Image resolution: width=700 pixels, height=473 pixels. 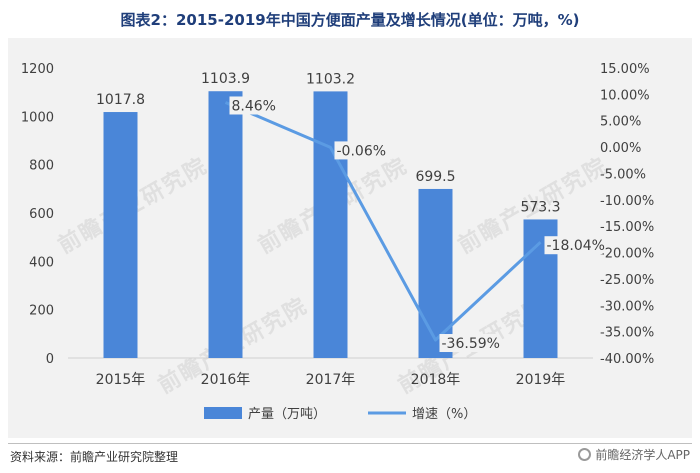 What do you see at coordinates (41, 311) in the screenshot?
I see `y-left-tick-label: 200` at bounding box center [41, 311].